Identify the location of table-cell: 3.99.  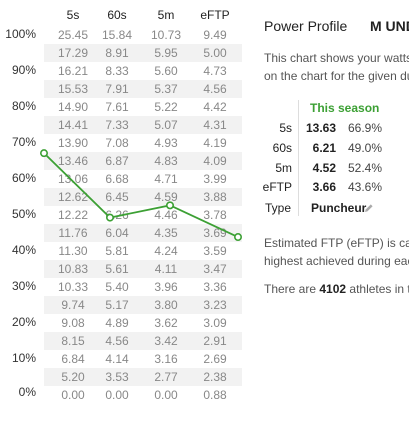
(215, 179).